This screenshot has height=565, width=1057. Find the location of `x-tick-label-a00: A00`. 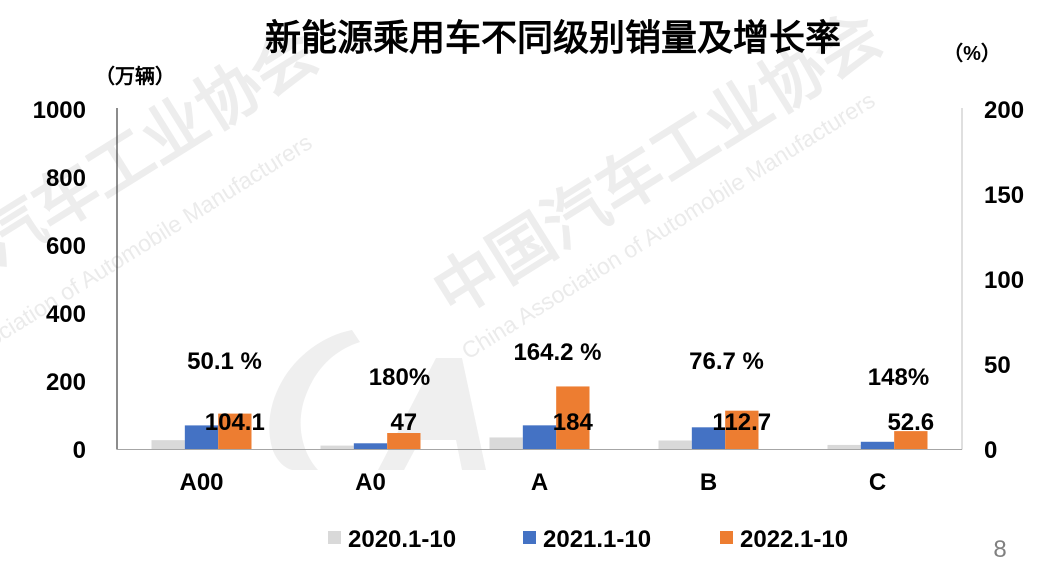

x-tick-label-a00: A00 is located at coordinates (201, 482).